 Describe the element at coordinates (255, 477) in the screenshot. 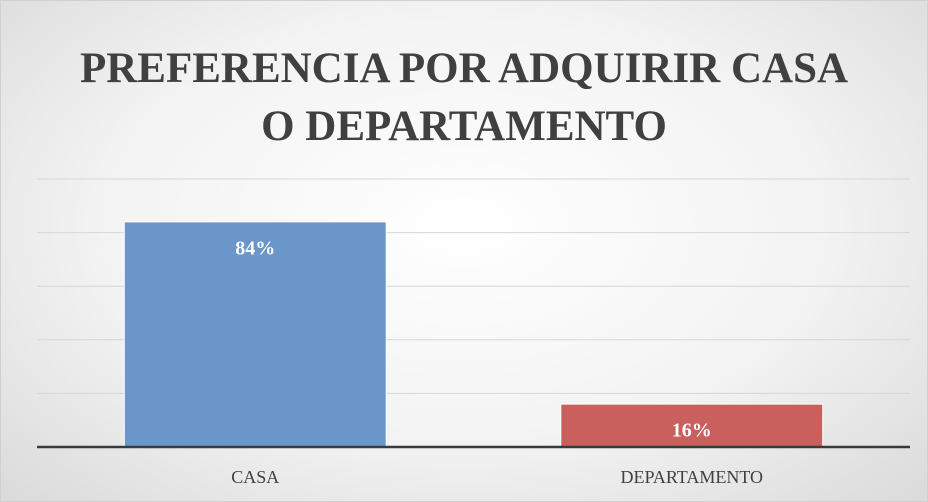

I see `x-tick-label: CASA` at that location.